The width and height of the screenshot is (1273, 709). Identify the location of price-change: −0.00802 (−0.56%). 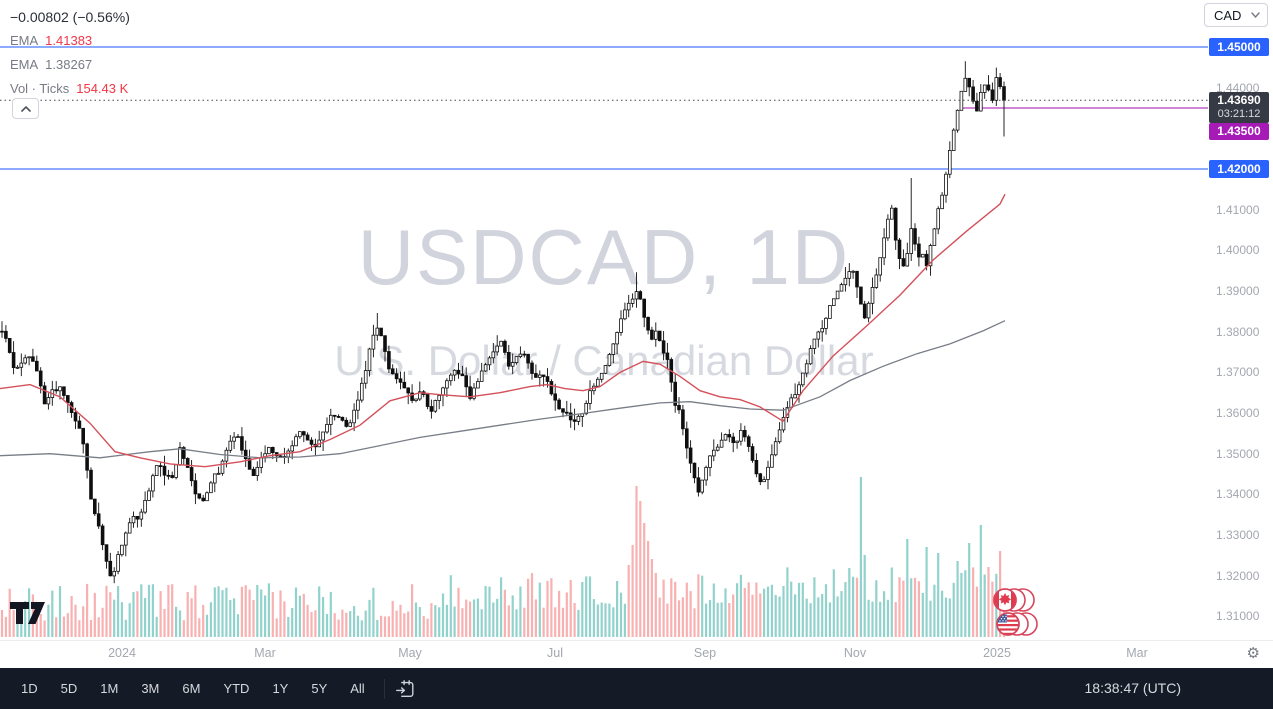
(70, 17).